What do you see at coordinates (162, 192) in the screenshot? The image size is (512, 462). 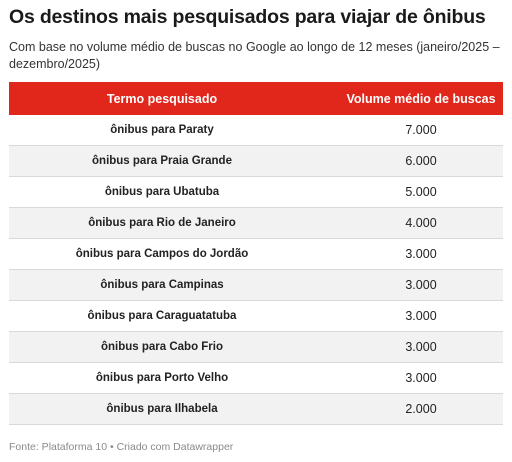 I see `search-term-cell: ônibus para Ubatuba` at bounding box center [162, 192].